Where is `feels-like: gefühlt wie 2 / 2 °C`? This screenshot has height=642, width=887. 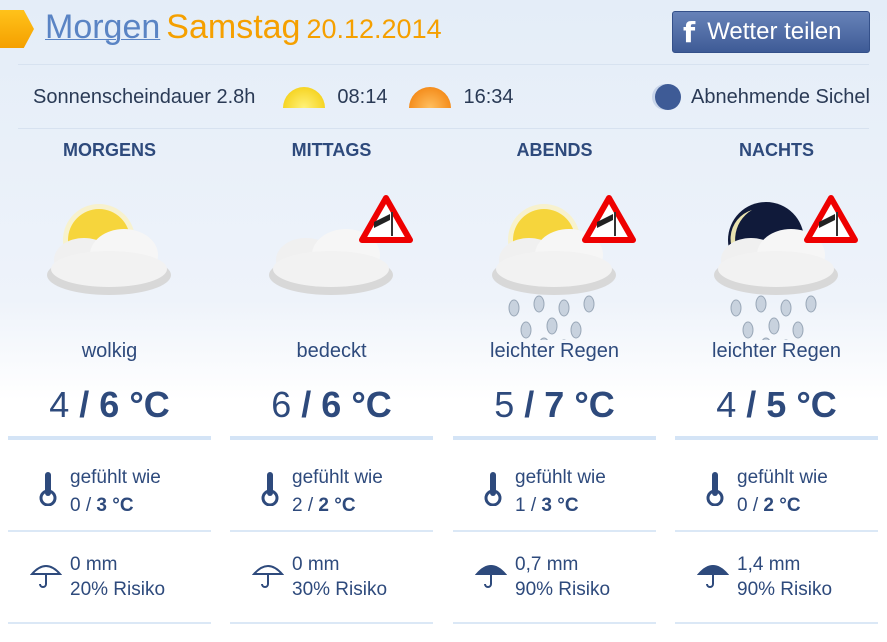 feels-like: gefühlt wie 2 / 2 °C is located at coordinates (331, 485).